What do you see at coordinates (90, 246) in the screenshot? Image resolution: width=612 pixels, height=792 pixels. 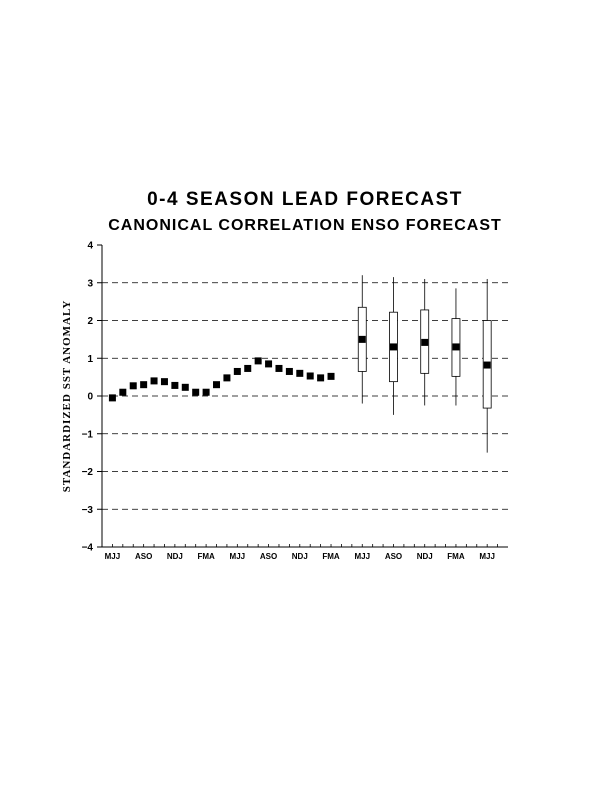 I see `y-tick-label: 4` at bounding box center [90, 246].